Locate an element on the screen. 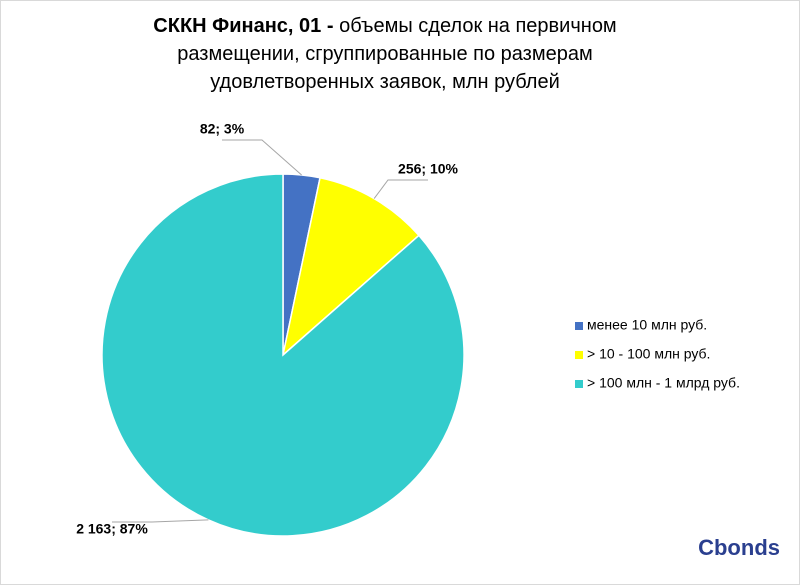  title-line: размещении, сгруппированные по размерам is located at coordinates (384, 54).